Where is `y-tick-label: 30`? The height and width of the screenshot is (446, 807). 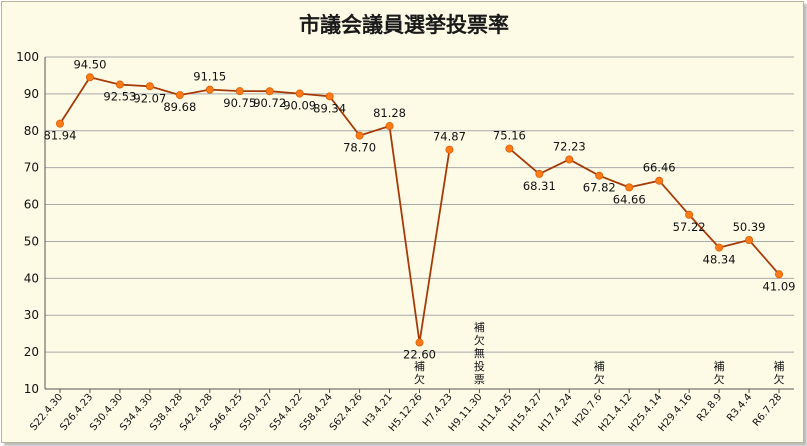
y-tick-label: 30 is located at coordinates (31, 315).